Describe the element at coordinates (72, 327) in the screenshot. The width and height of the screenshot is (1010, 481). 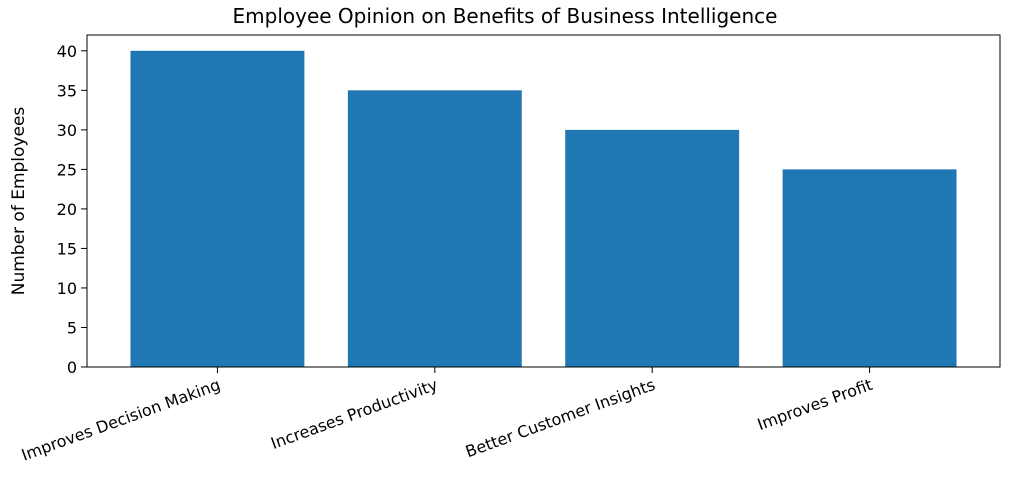
I see `y-tick-label: 5` at that location.